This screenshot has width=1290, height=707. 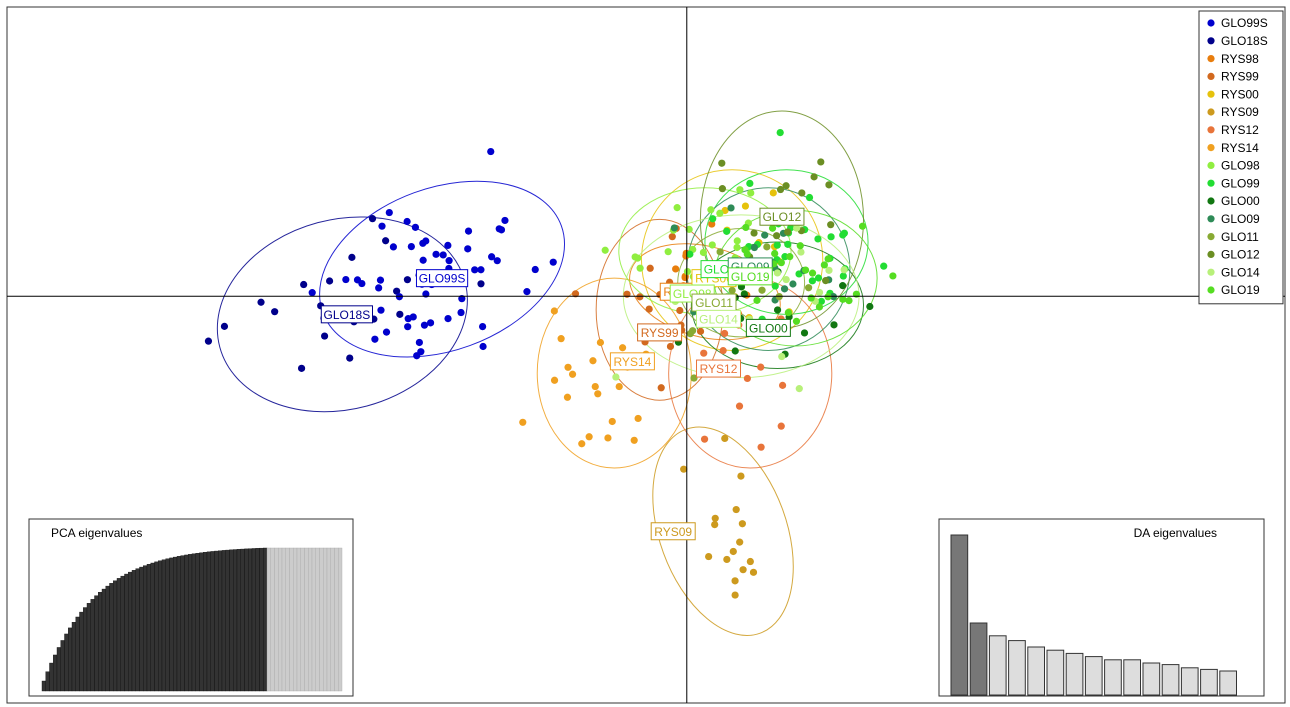 I want to click on legend-swatch-rys98, so click(x=1211, y=59).